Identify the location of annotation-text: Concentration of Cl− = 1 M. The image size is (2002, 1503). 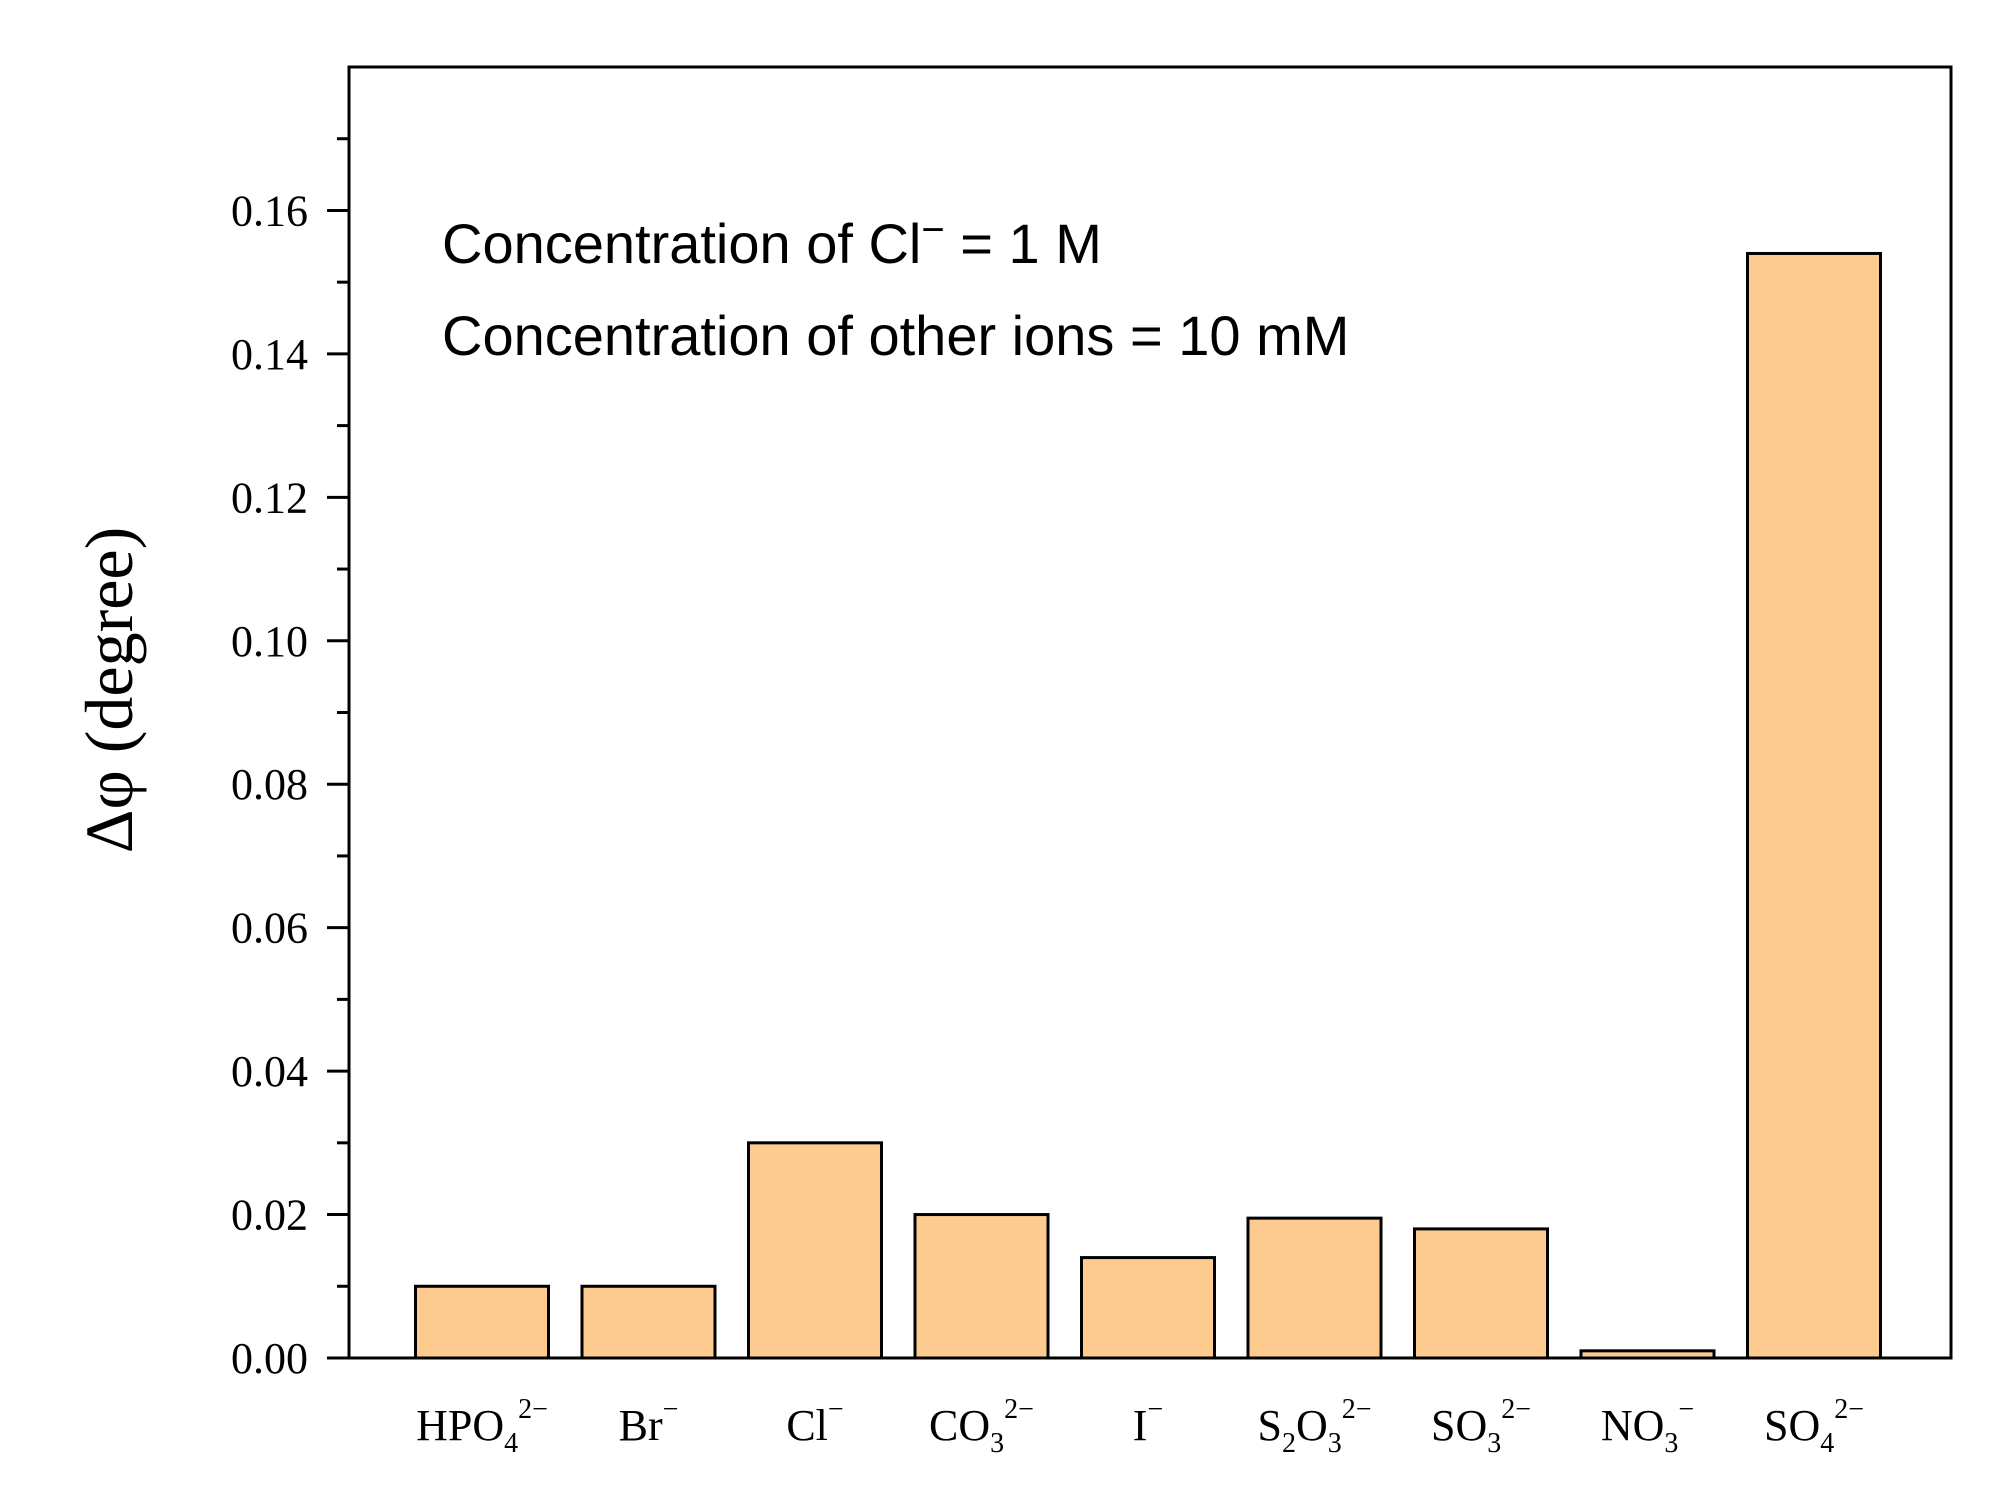
(772, 241).